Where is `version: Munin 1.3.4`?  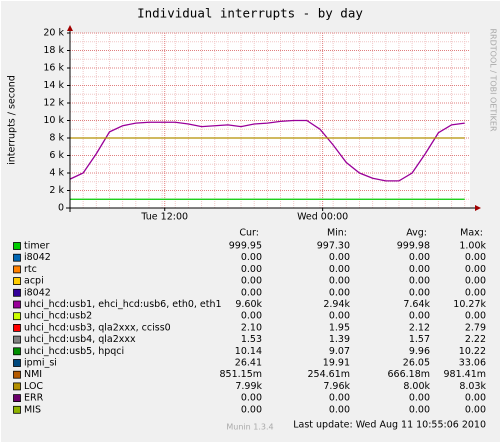 version: Munin 1.3.4 is located at coordinates (249, 427).